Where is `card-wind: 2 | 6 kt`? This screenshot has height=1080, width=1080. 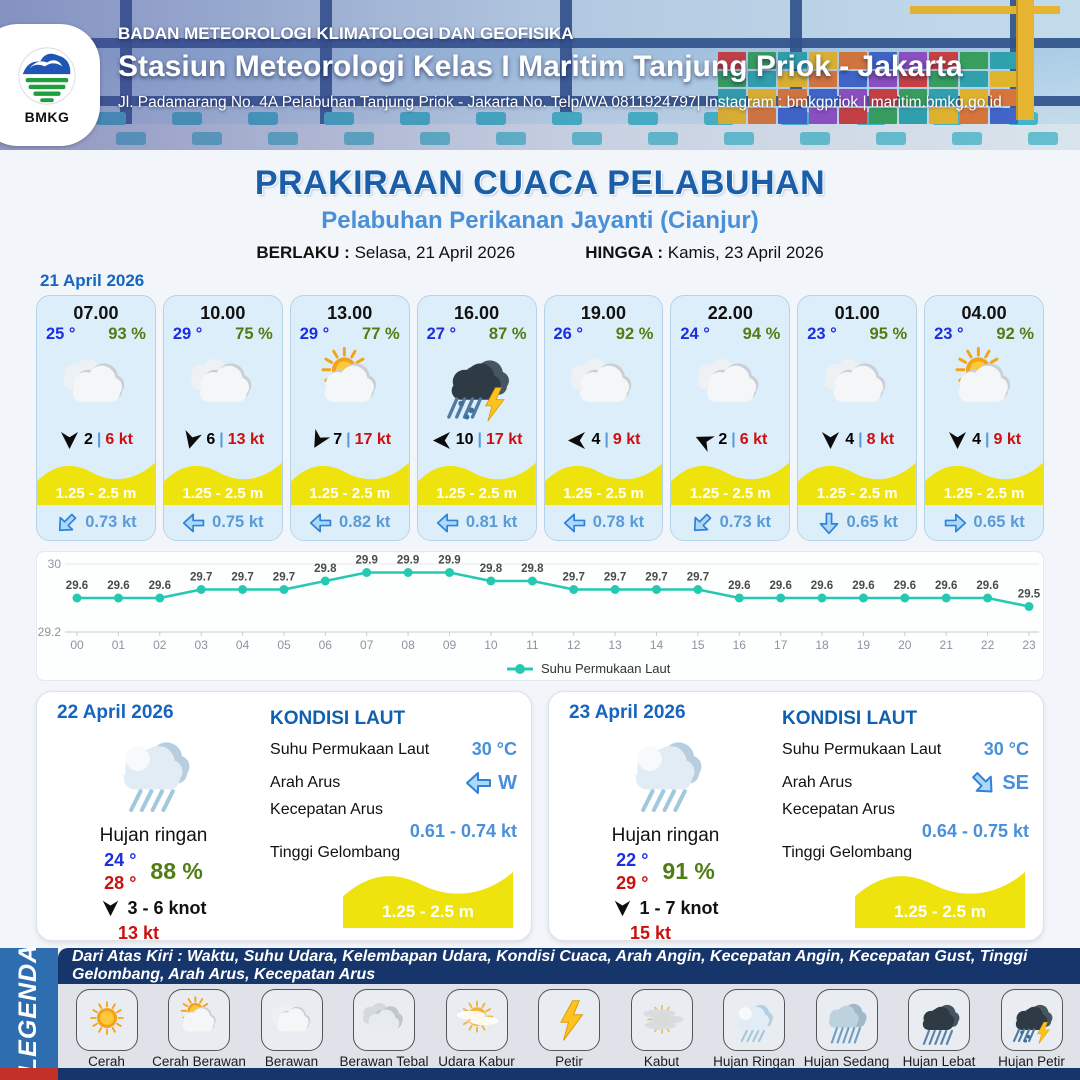
card-wind: 2 | 6 kt is located at coordinates (96, 440).